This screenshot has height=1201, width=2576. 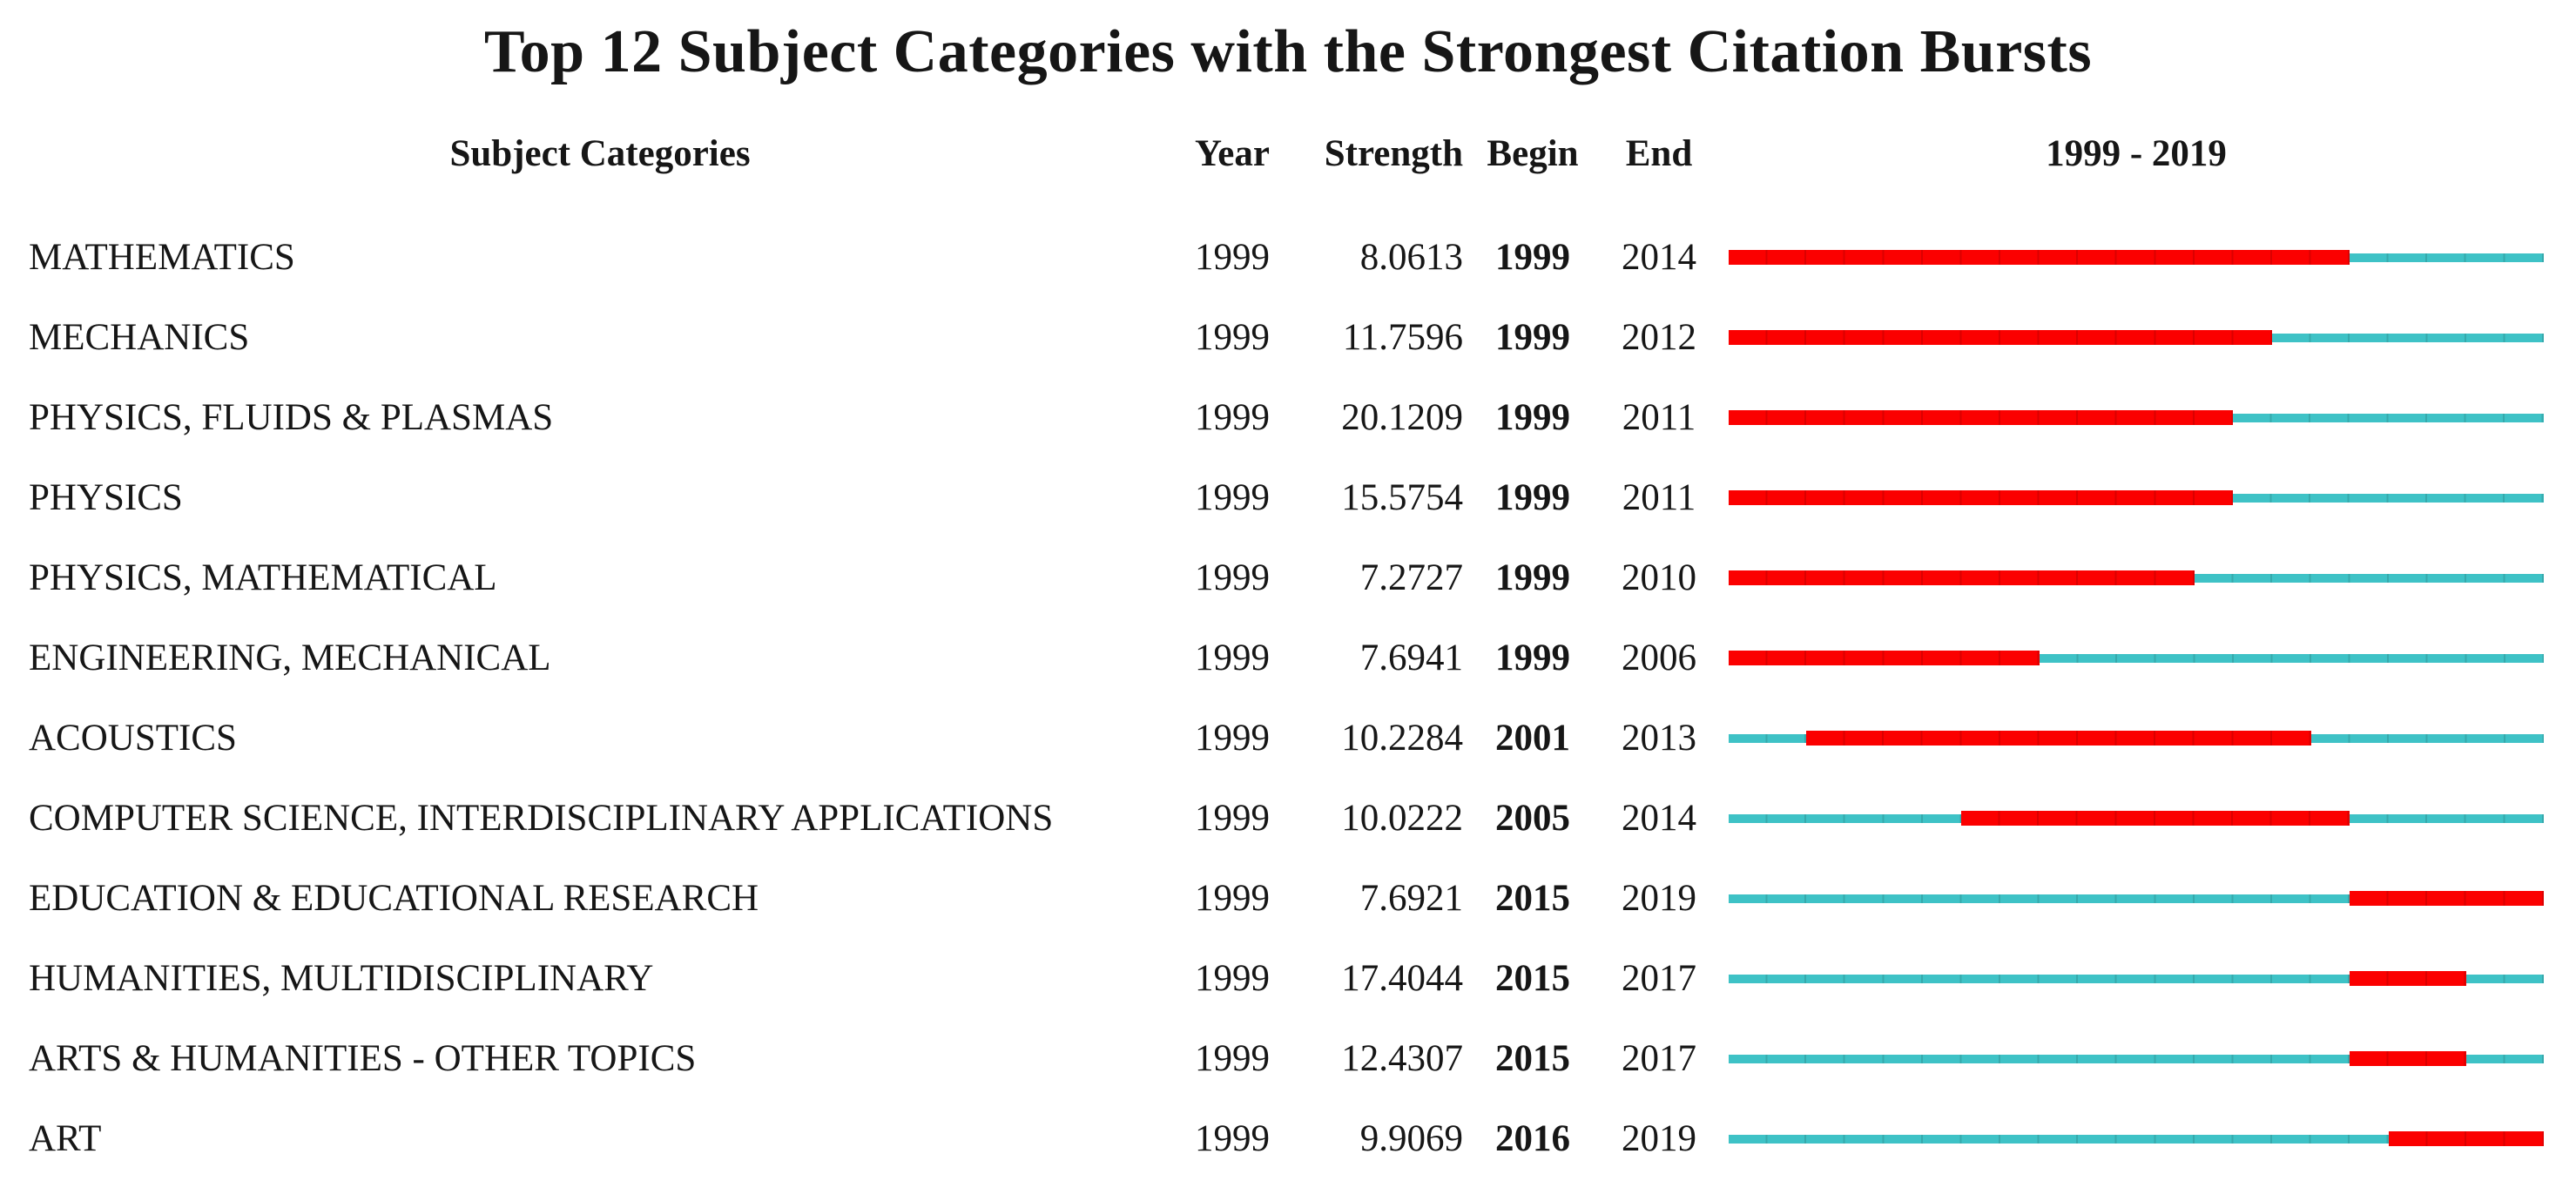 I want to click on subject-category-label: ACOUSTICS, so click(x=133, y=738).